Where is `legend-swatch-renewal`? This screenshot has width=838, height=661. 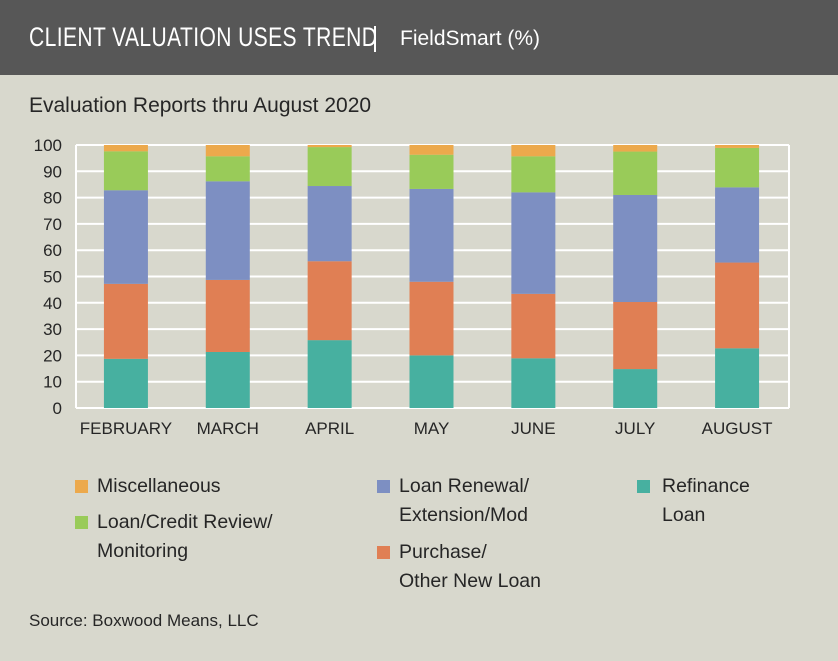 legend-swatch-renewal is located at coordinates (383, 486).